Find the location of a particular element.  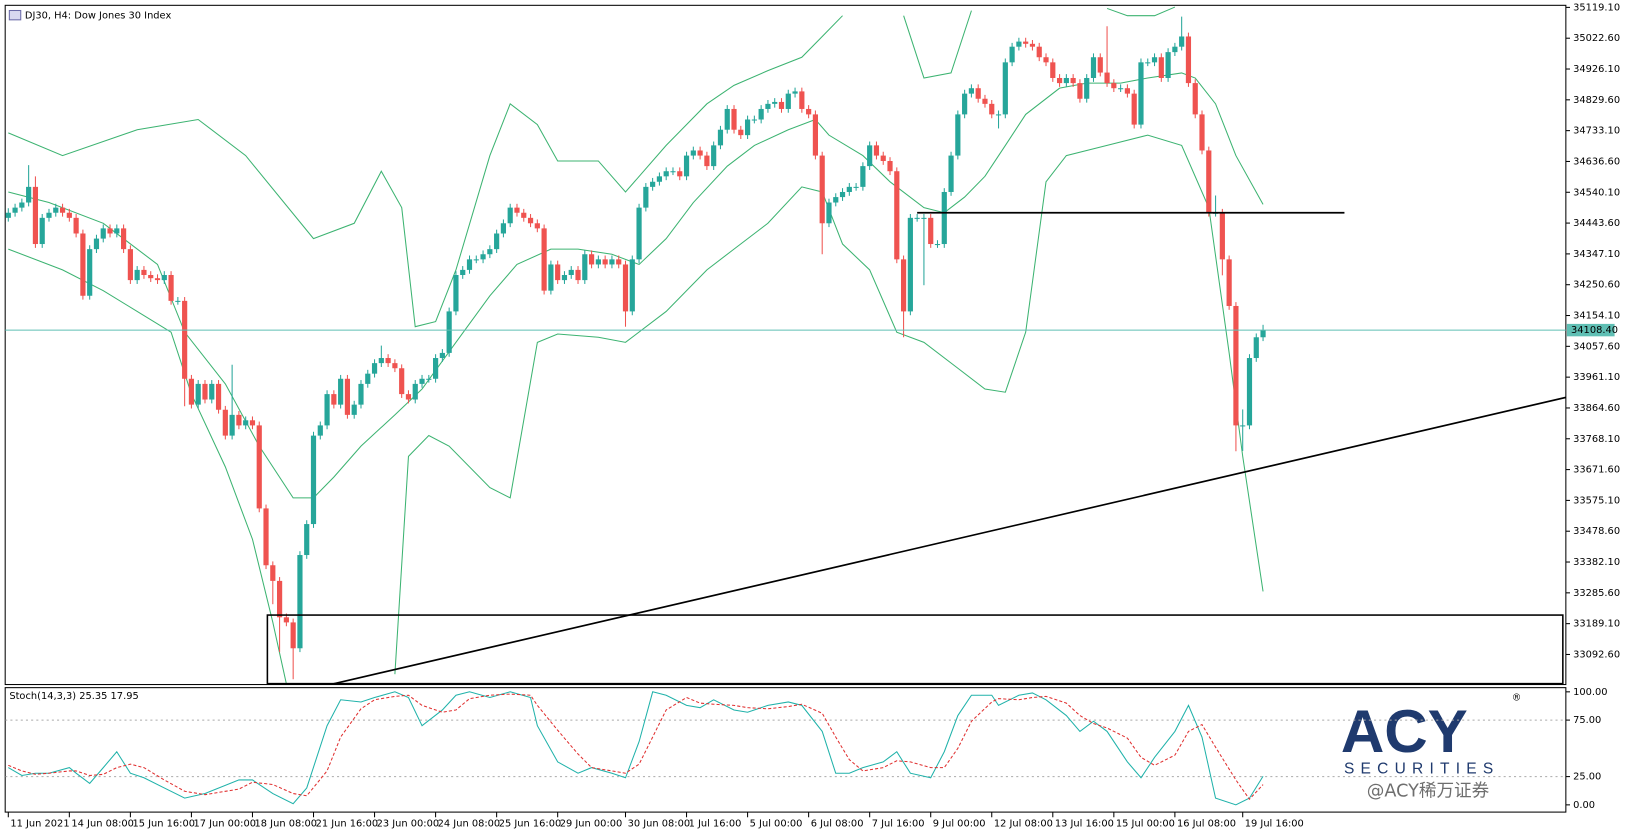

current-price-box is located at coordinates (1590, 330).